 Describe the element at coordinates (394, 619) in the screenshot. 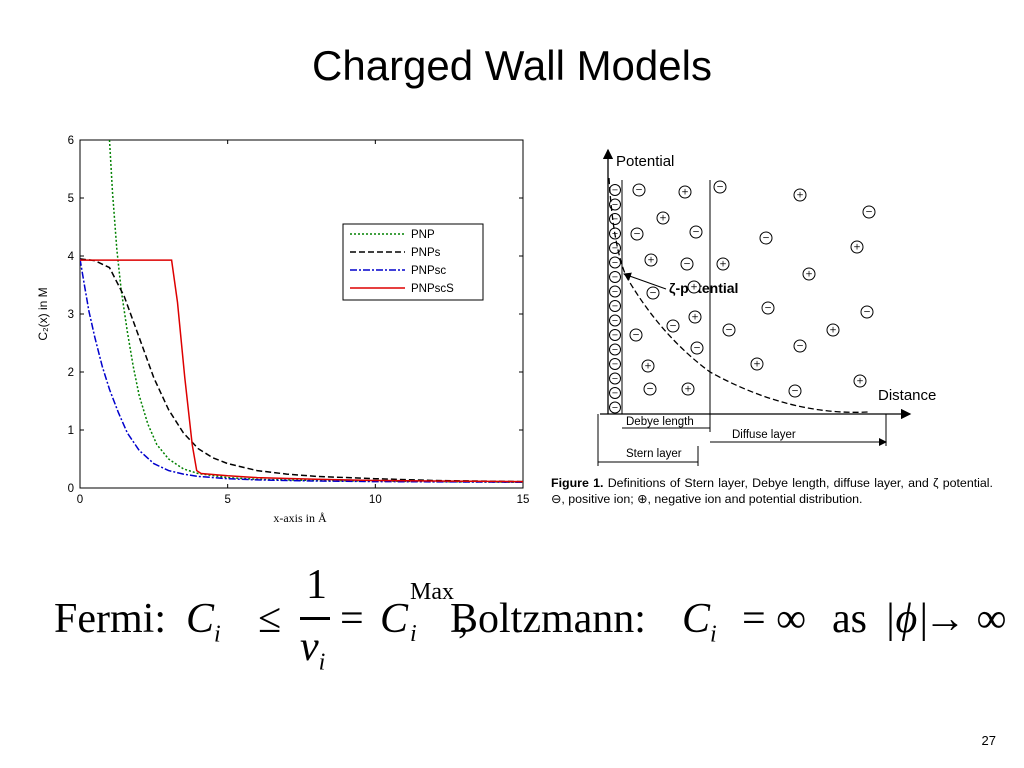

I see `cmax-symbol: C` at that location.